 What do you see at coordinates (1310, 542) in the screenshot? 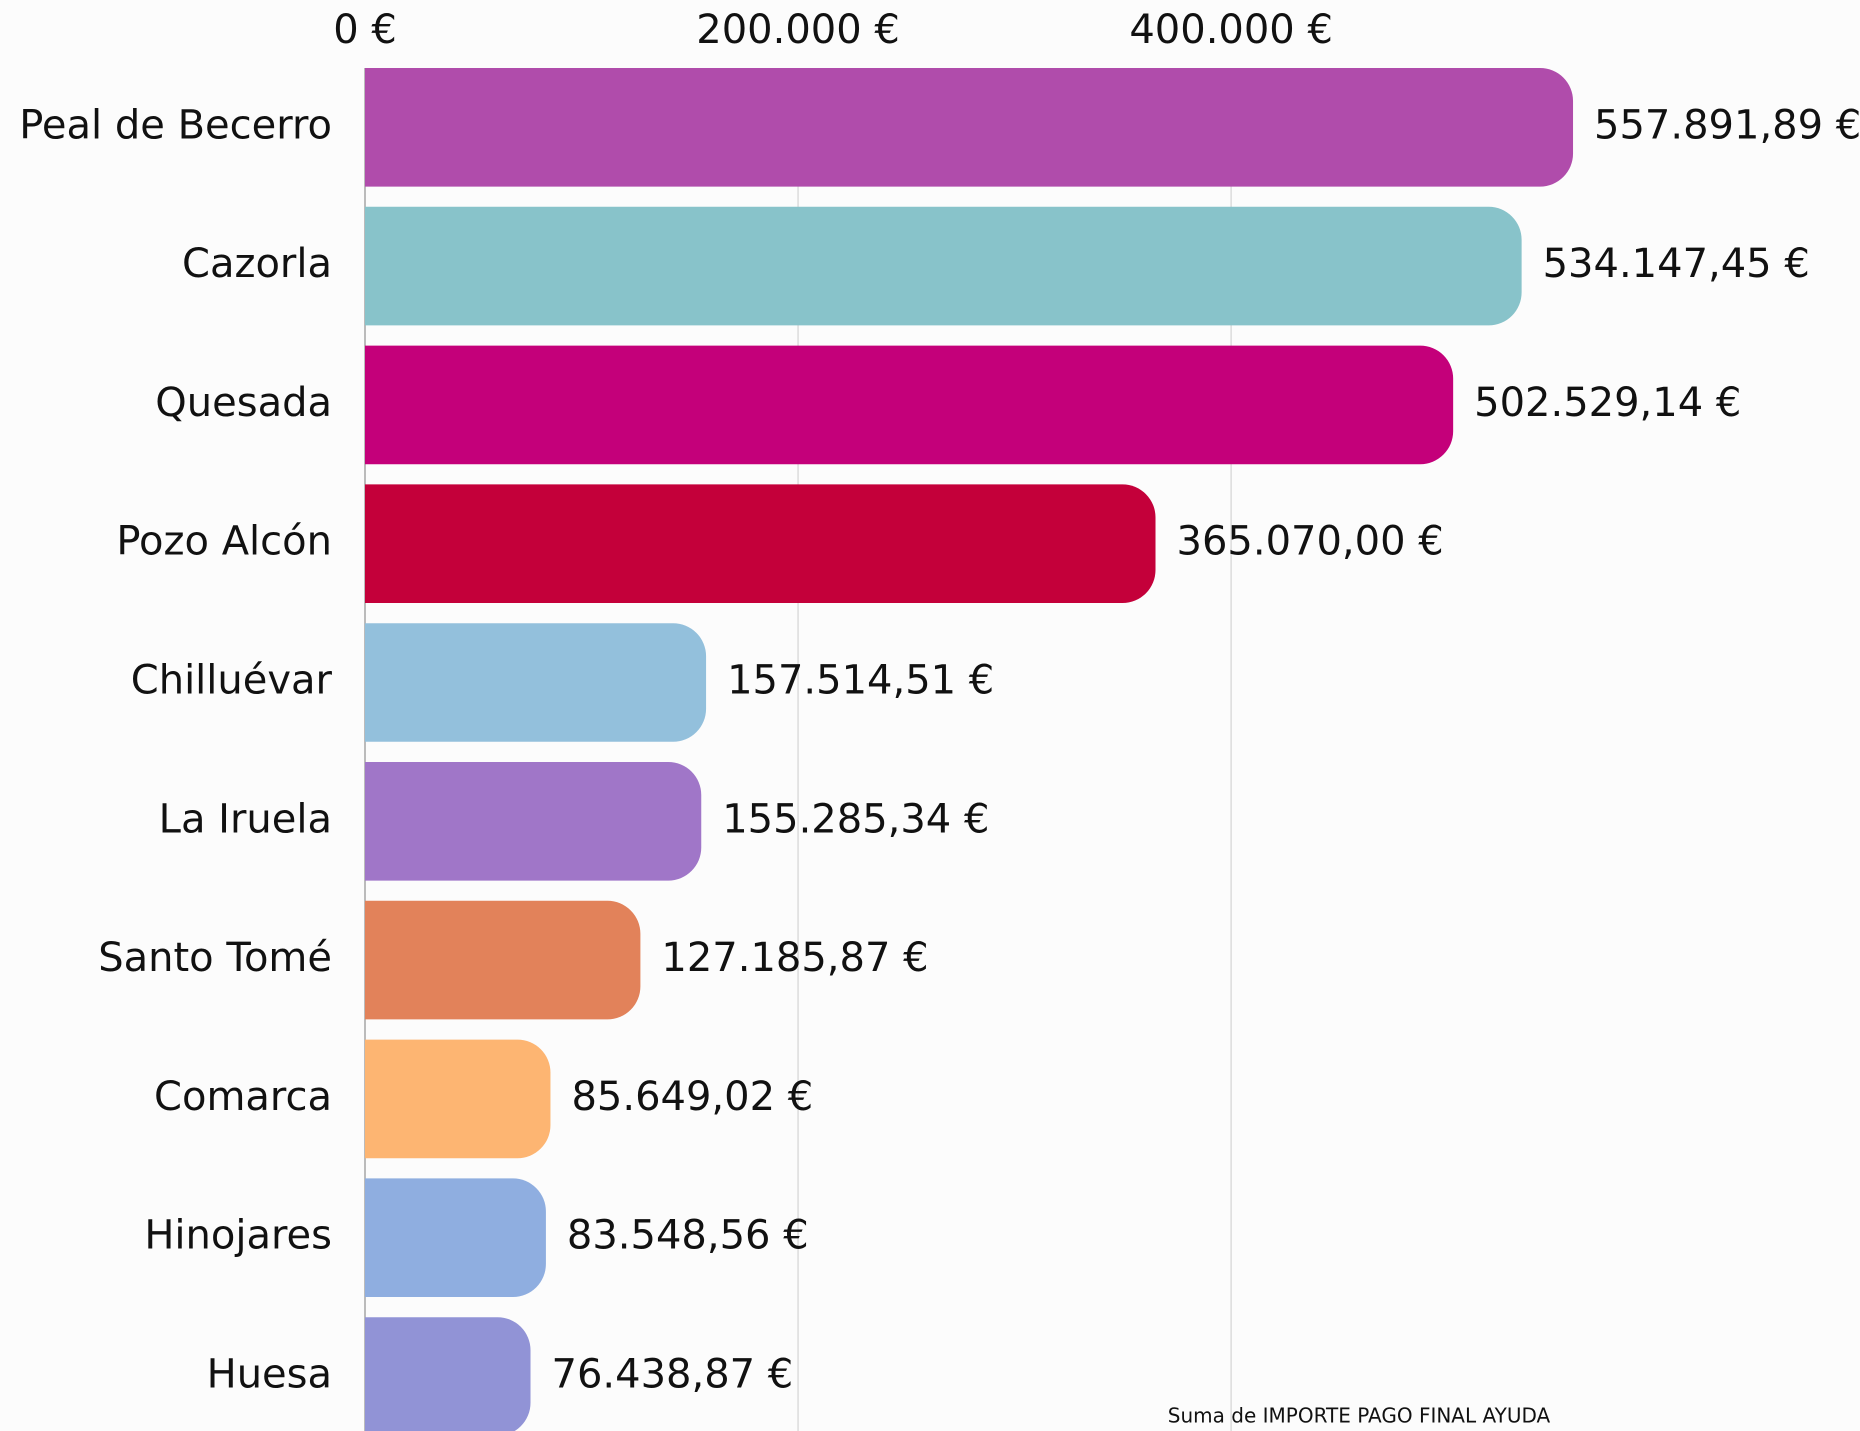
I see `data-label: 365.070,00 €` at bounding box center [1310, 542].